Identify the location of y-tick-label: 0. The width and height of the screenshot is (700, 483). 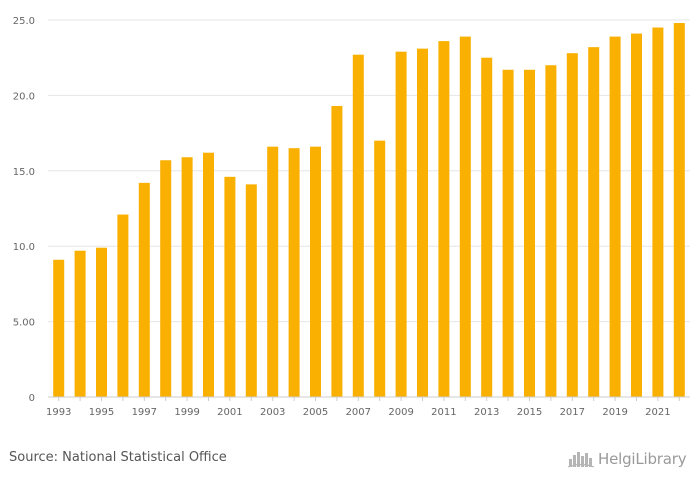
(32, 398).